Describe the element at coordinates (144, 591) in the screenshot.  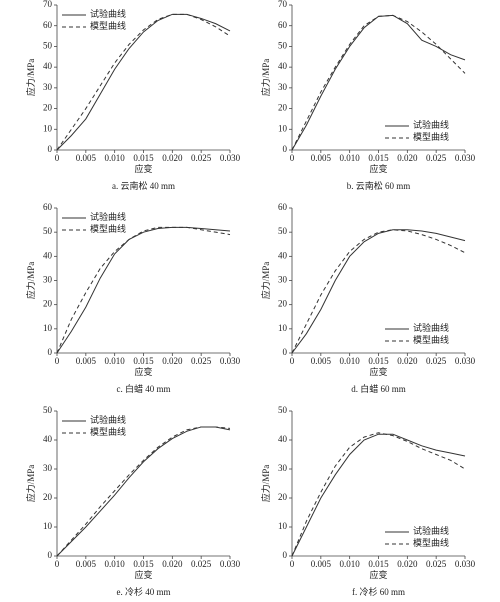
I see `caption: e. 冷杉 40 mm` at that location.